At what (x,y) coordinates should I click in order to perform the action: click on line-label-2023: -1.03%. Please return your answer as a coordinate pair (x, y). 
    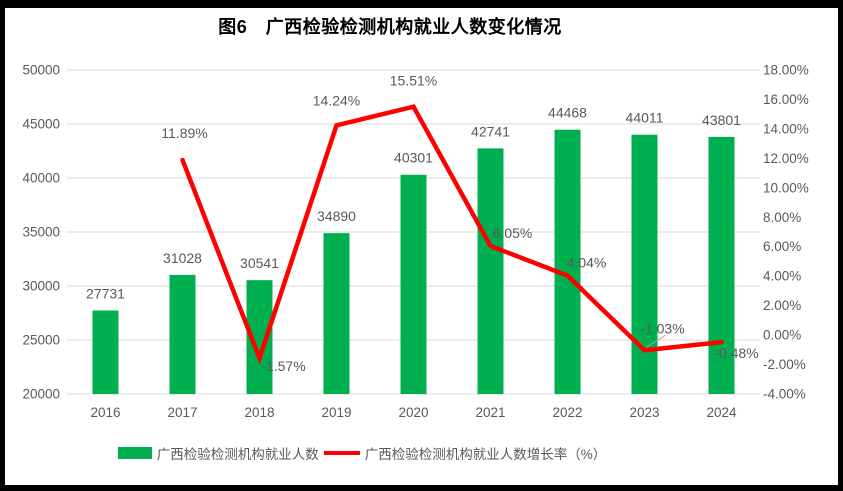
    Looking at the image, I should click on (662, 328).